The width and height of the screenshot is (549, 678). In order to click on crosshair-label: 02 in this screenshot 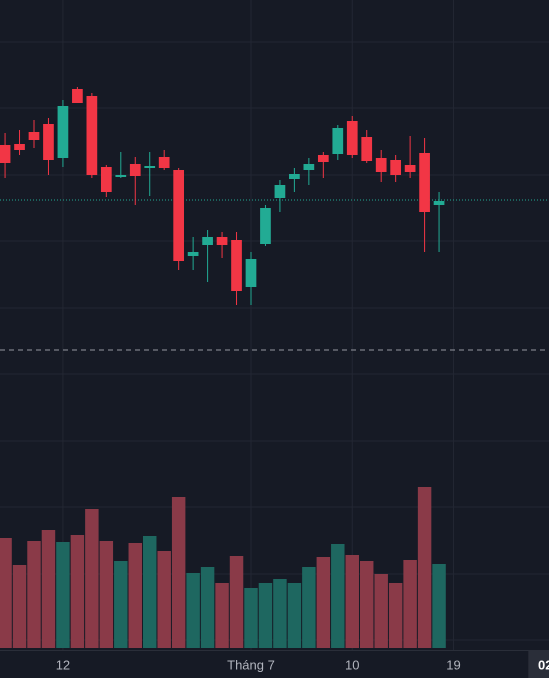, I will do `click(543, 664)`.